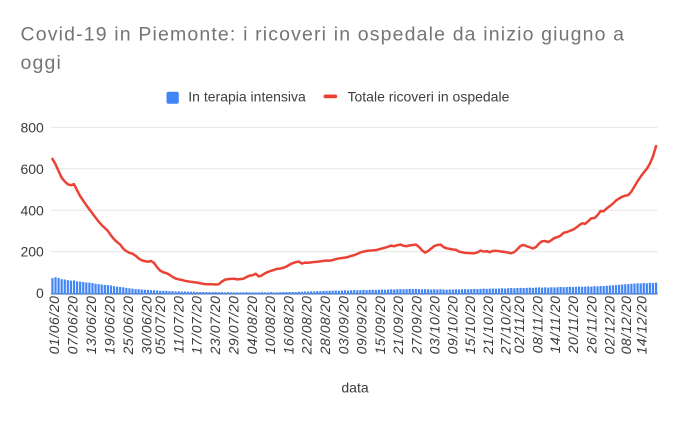 Image resolution: width=678 pixels, height=424 pixels. Describe the element at coordinates (362, 325) in the screenshot. I see `svg-text: 09/09/20` at that location.